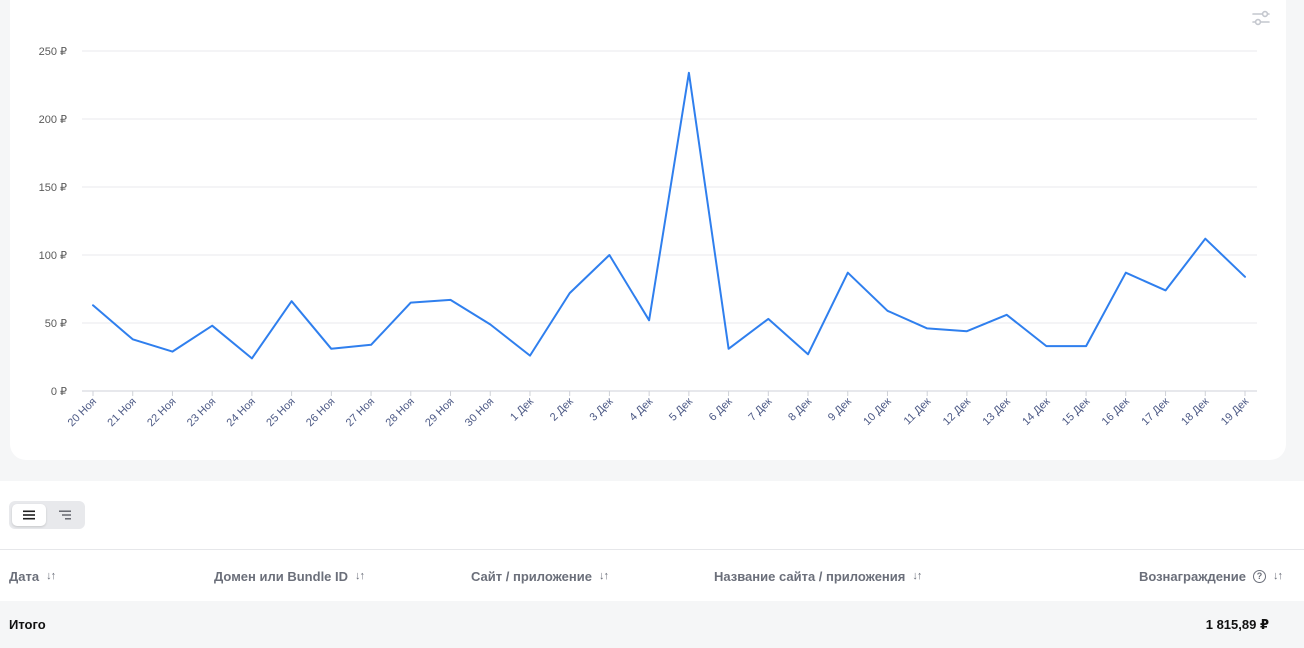  What do you see at coordinates (201, 412) in the screenshot?
I see `x-tick-label: 23 Ноя` at bounding box center [201, 412].